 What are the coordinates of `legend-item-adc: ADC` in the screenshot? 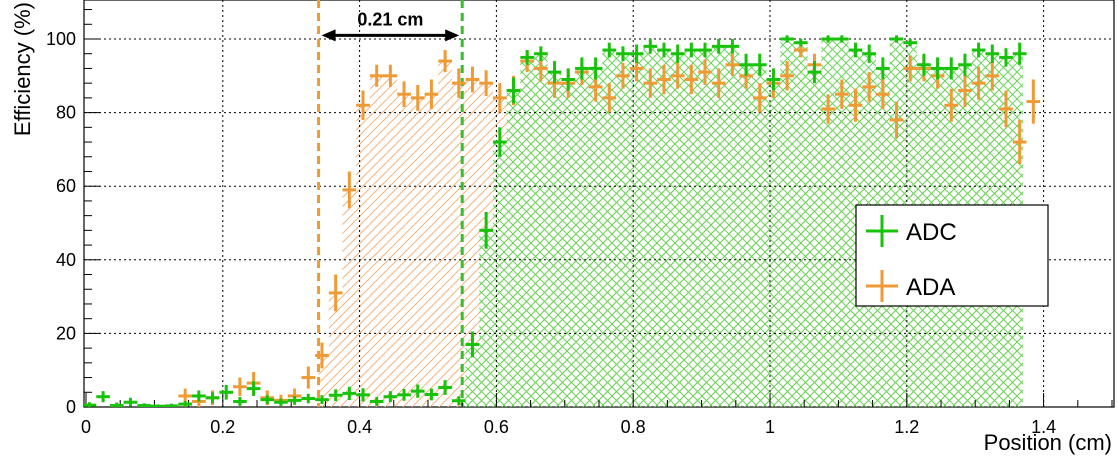 It's located at (911, 231).